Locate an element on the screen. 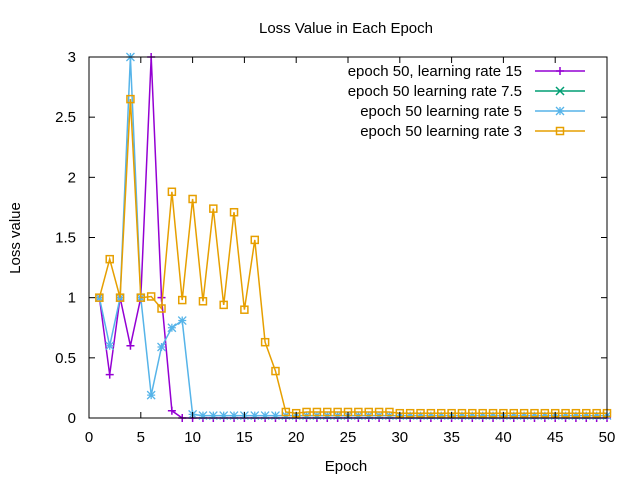  legend-label: epoch 50, learning rate 15 is located at coordinates (435, 71).